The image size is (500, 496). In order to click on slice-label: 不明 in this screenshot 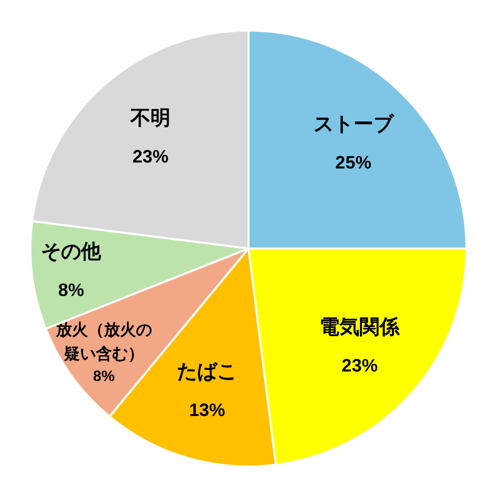, I will do `click(149, 118)`.